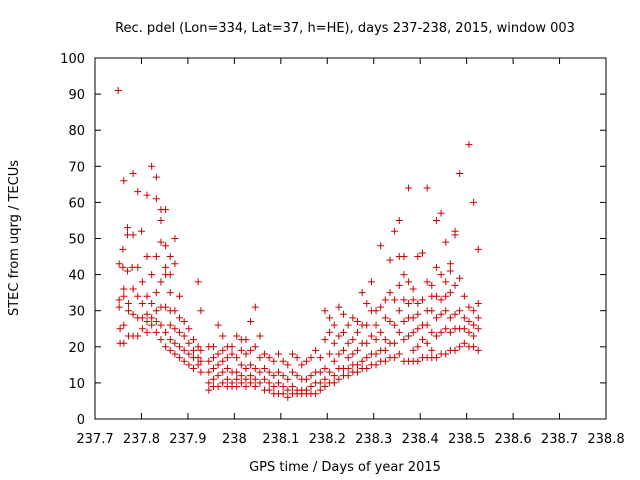  Describe the element at coordinates (76, 384) in the screenshot. I see `y-tick-label: 10` at that location.